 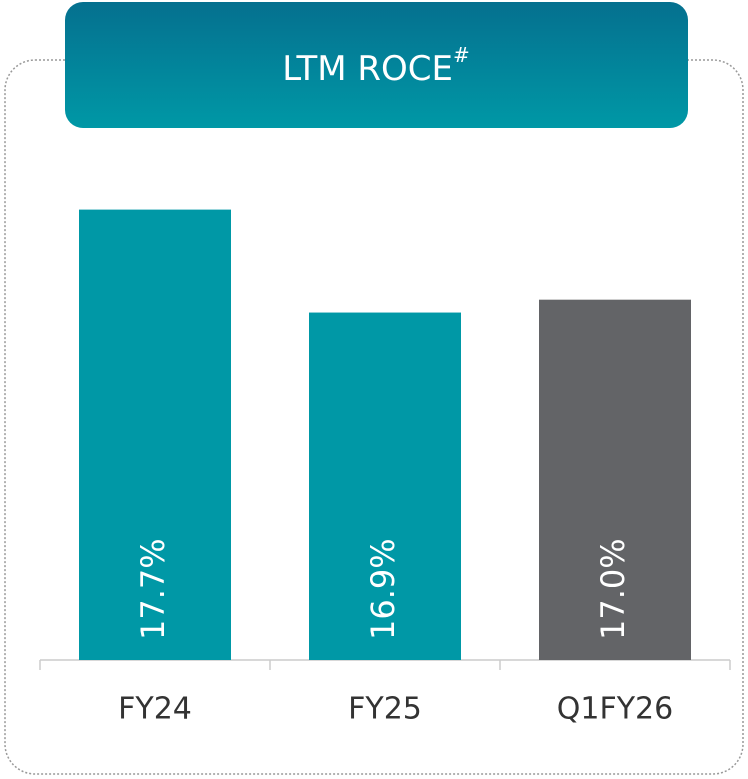 What do you see at coordinates (613, 589) in the screenshot?
I see `value-label: 17.0%` at bounding box center [613, 589].